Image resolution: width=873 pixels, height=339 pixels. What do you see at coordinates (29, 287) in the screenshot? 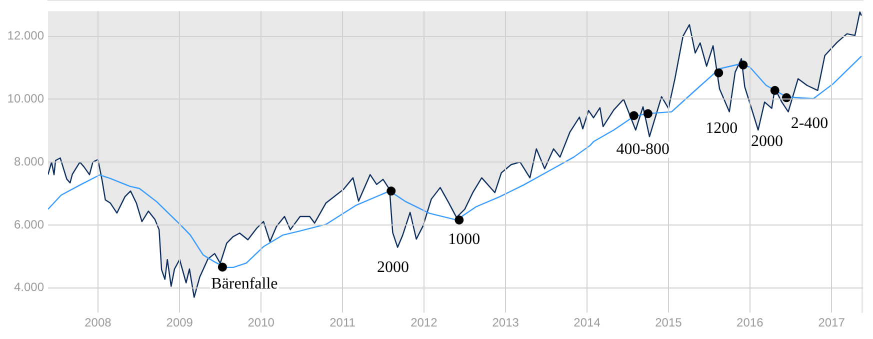
I see `y-tick-label: 4.000` at bounding box center [29, 287].